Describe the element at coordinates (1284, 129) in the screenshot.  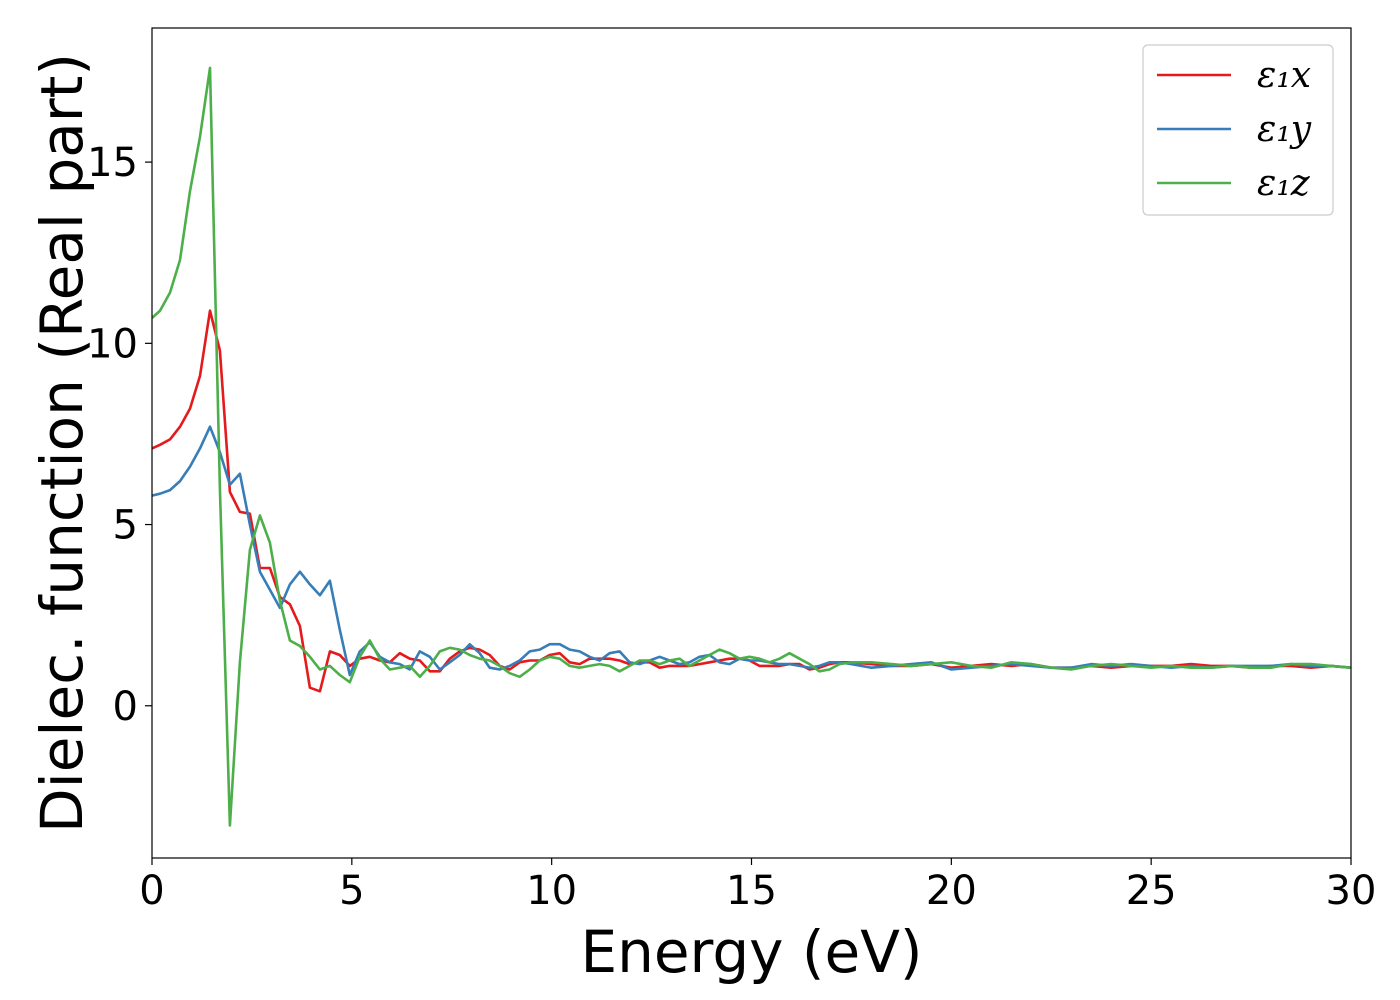
I see `legend-label-2: ε₁y` at that location.